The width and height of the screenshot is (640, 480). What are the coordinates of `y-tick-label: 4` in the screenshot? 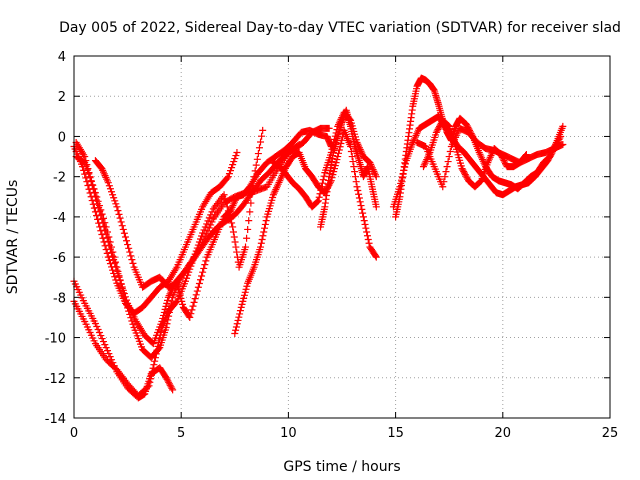 It's located at (62, 57).